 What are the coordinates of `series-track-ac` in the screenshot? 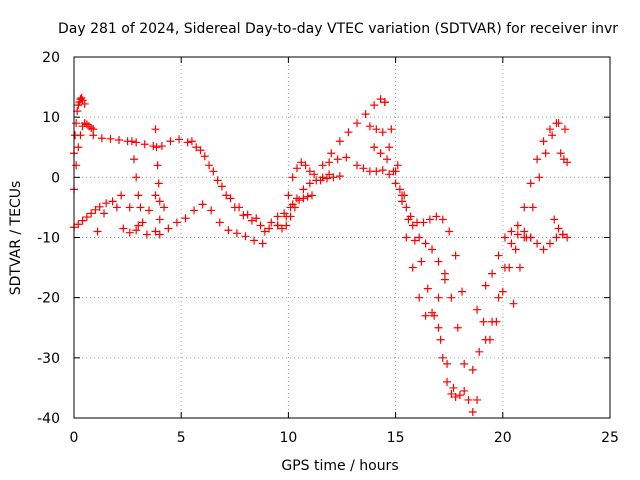 It's located at (564, 158).